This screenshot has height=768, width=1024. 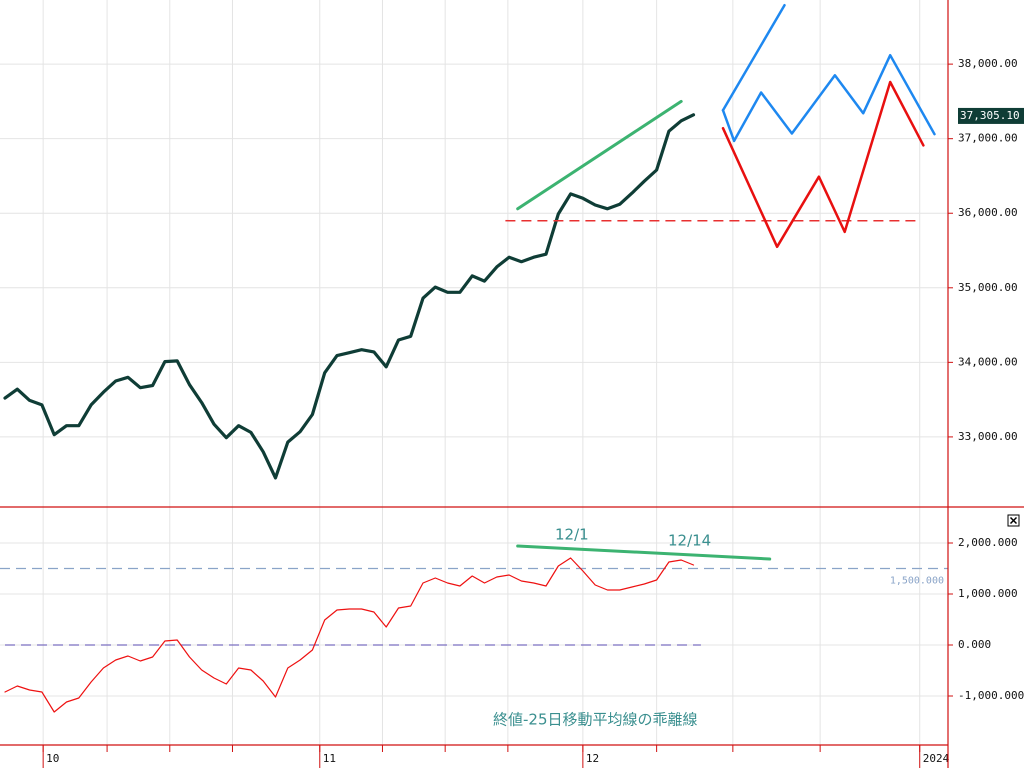 What do you see at coordinates (595, 720) in the screenshot?
I see `annotation: 終値-25日移動平均線の乖離線` at bounding box center [595, 720].